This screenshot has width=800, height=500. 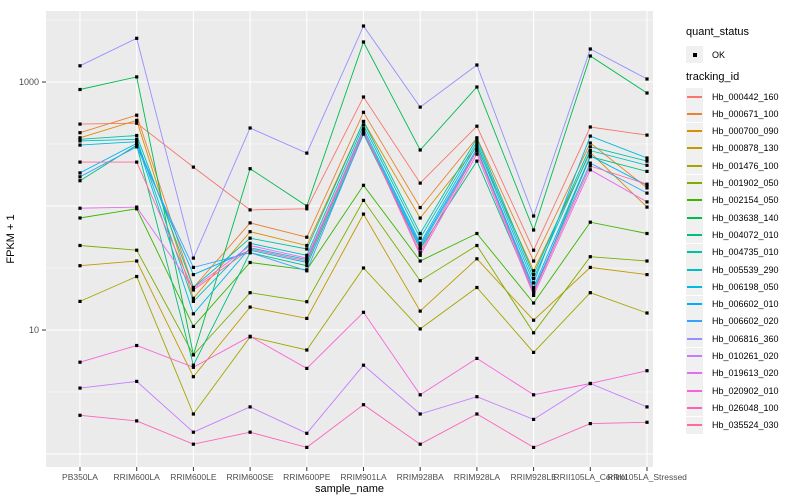 What do you see at coordinates (732, 425) in the screenshot?
I see `legend-item-Hb_035524_030: Hb_035524_030` at bounding box center [732, 425].